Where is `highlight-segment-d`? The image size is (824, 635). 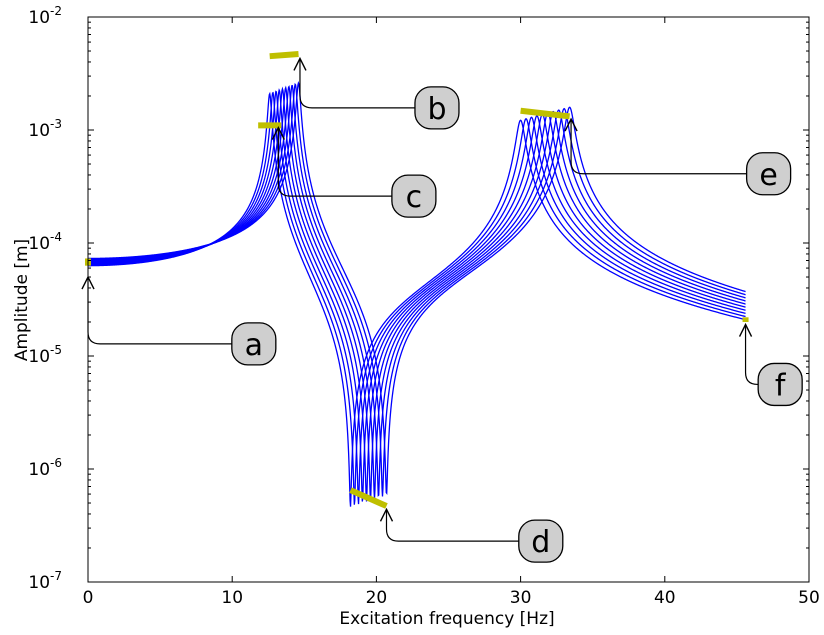
highlight-segment-d is located at coordinates (368, 498).